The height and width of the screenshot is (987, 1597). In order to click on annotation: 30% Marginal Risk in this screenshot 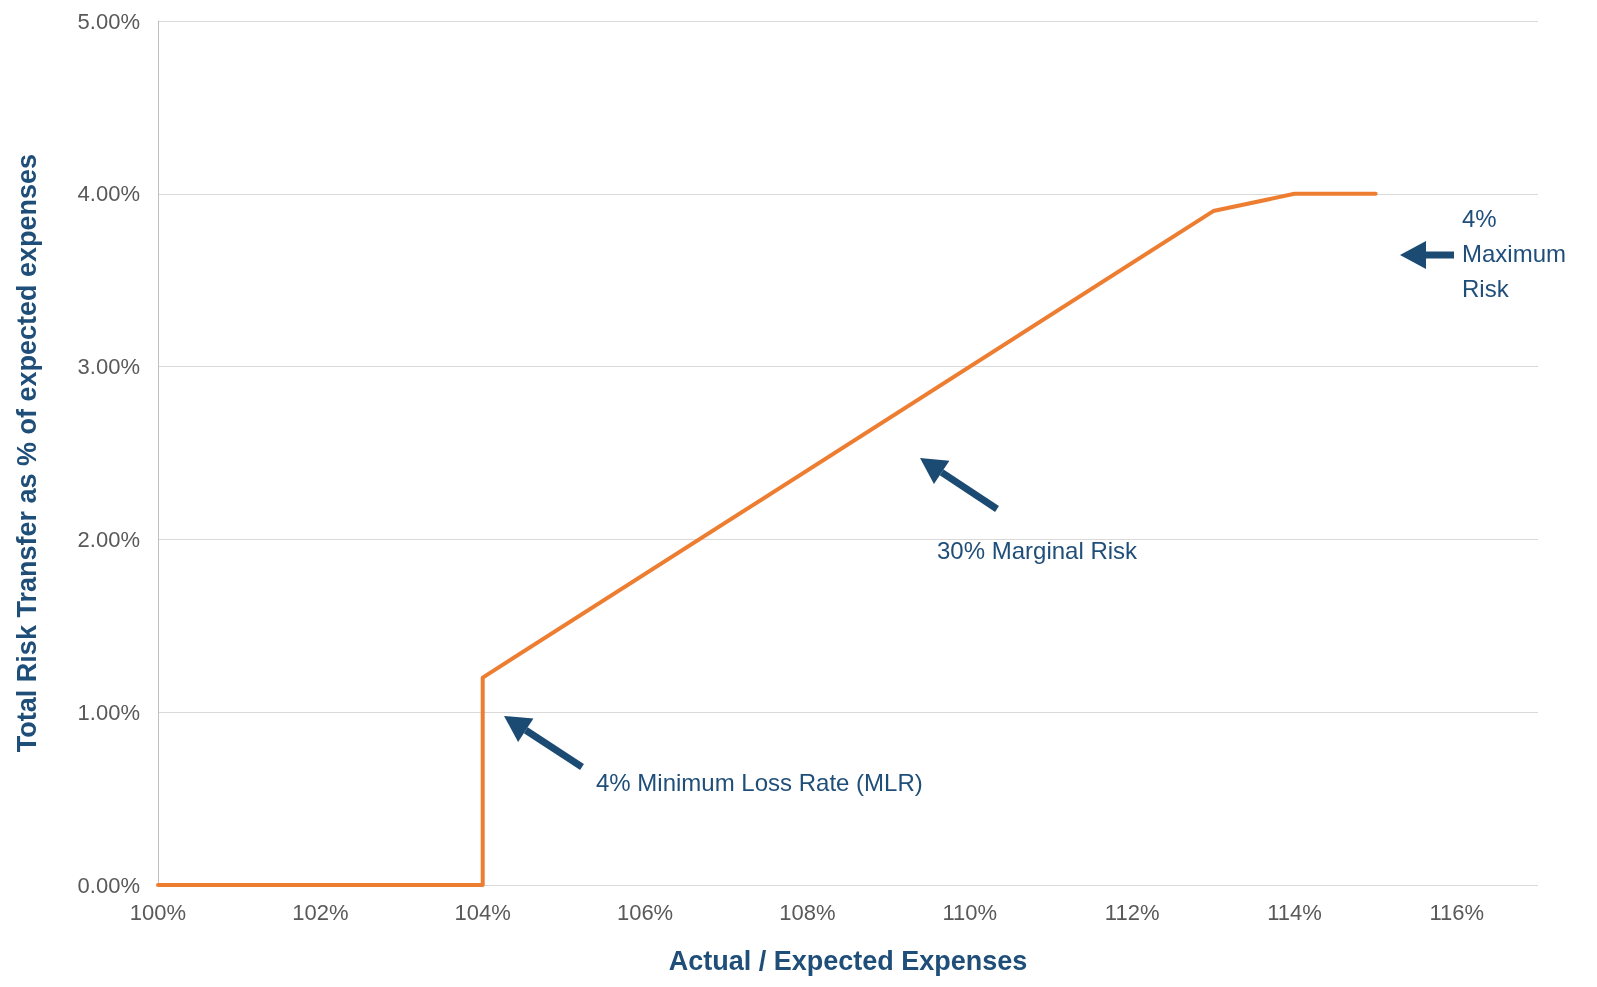, I will do `click(1038, 550)`.